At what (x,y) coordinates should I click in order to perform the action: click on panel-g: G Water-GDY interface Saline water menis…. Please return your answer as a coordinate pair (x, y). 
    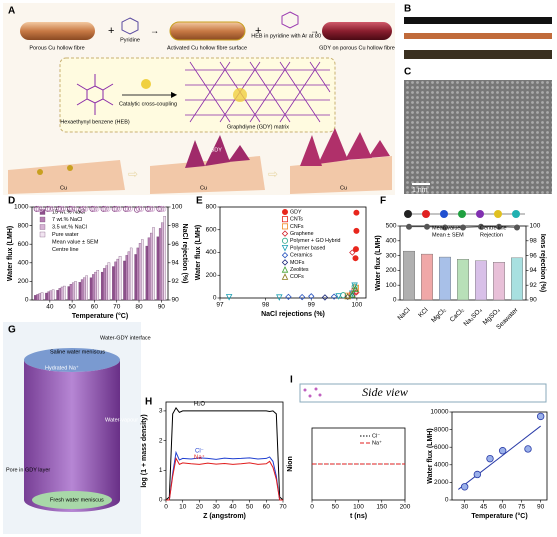
    Looking at the image, I should click on (82, 428).